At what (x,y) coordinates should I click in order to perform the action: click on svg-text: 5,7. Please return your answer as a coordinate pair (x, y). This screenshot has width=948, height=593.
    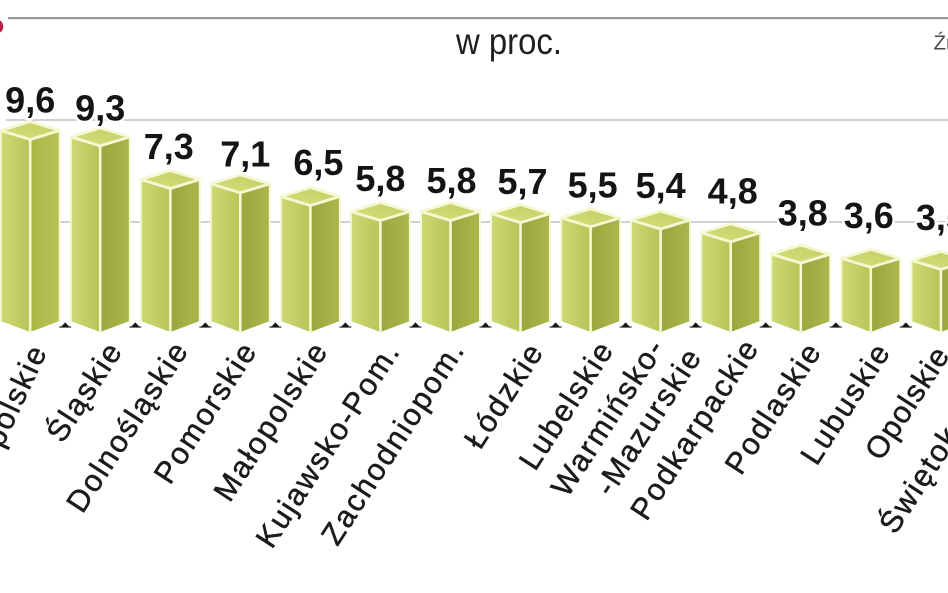
    Looking at the image, I should click on (522, 181).